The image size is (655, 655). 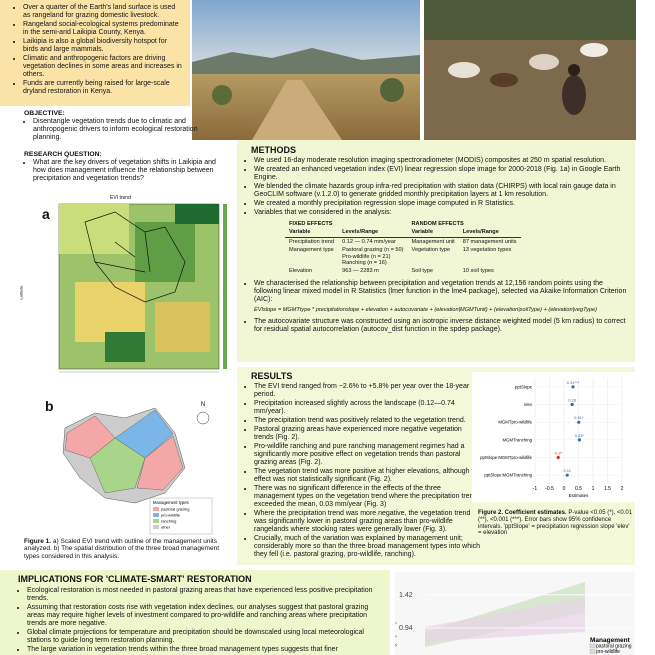 I want to click on y-axis-label: ange/year), so click(x=396, y=638).